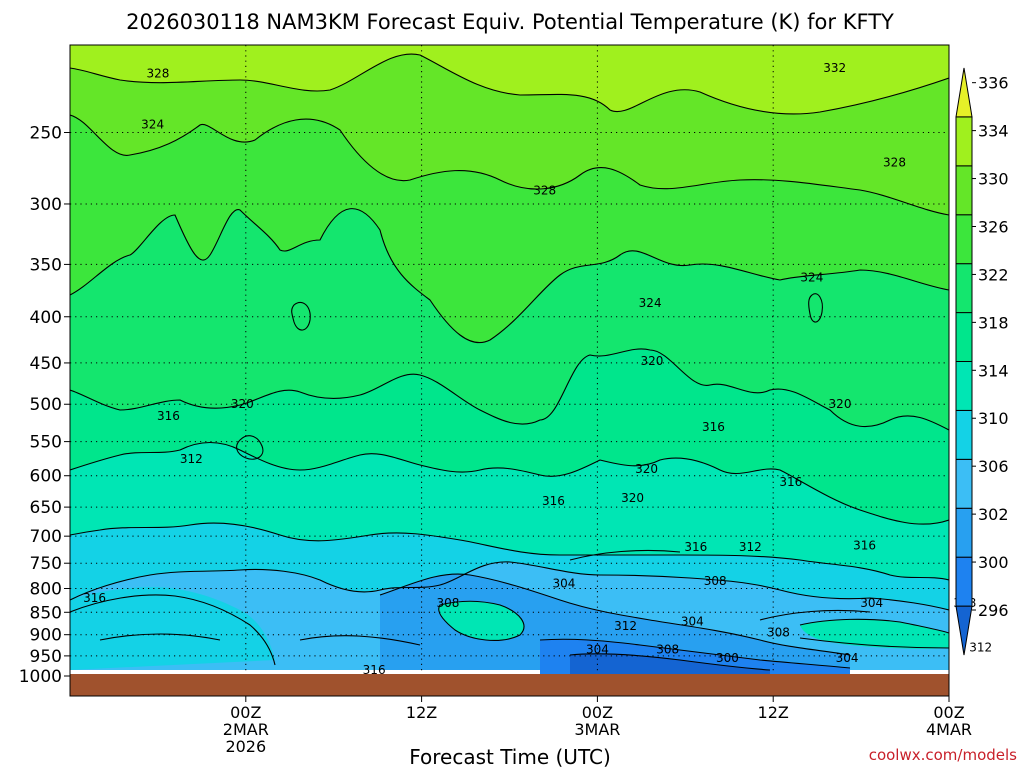 This screenshot has height=768, width=1024. Describe the element at coordinates (993, 418) in the screenshot. I see `colorbar-label-310: 310` at that location.